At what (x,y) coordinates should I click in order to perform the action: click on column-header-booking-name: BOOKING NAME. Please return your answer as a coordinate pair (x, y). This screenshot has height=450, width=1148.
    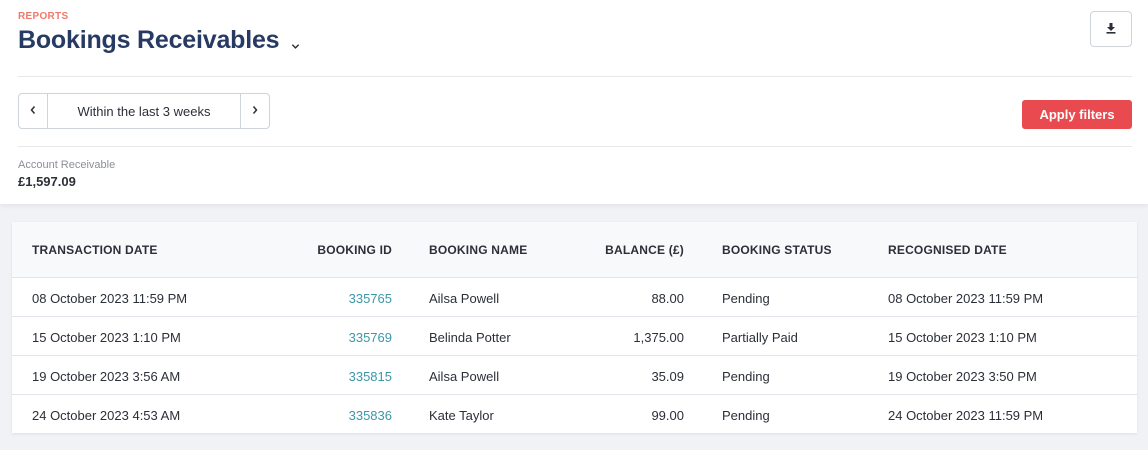
    Looking at the image, I should click on (478, 250).